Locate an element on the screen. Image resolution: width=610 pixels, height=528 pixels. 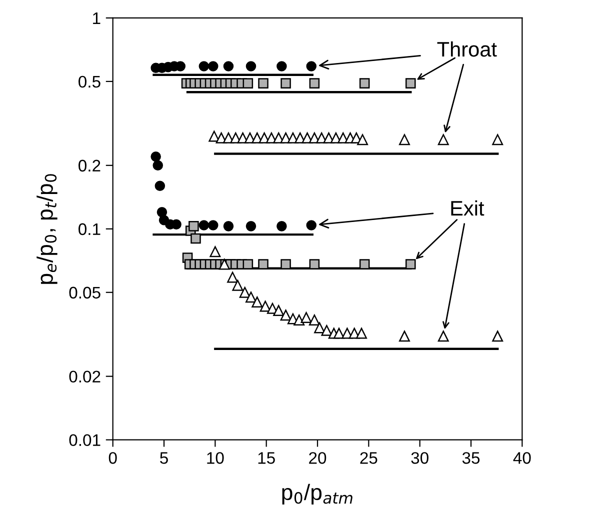
y-tick-label: 0.05 is located at coordinates (84, 292).